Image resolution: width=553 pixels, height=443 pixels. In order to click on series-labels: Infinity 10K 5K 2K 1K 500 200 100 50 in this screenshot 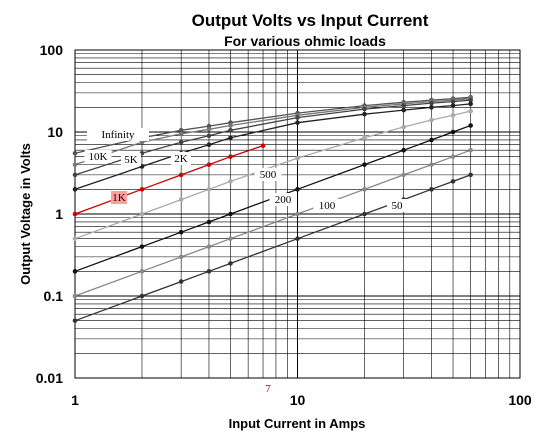, I will do `click(245, 170)`.